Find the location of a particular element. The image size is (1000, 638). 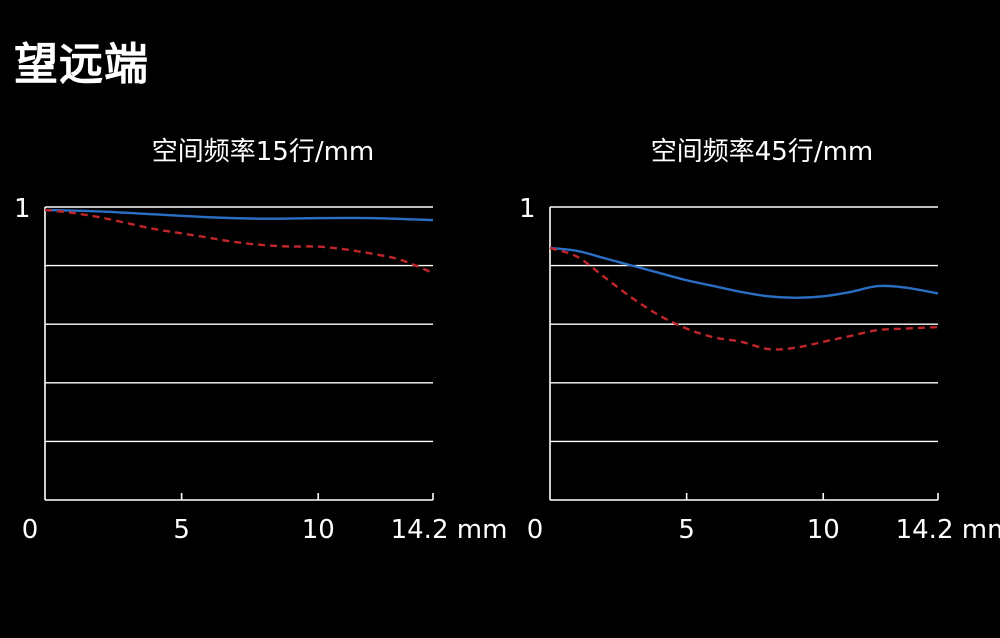

chart-title: 空间频率15行/mm is located at coordinates (263, 152).